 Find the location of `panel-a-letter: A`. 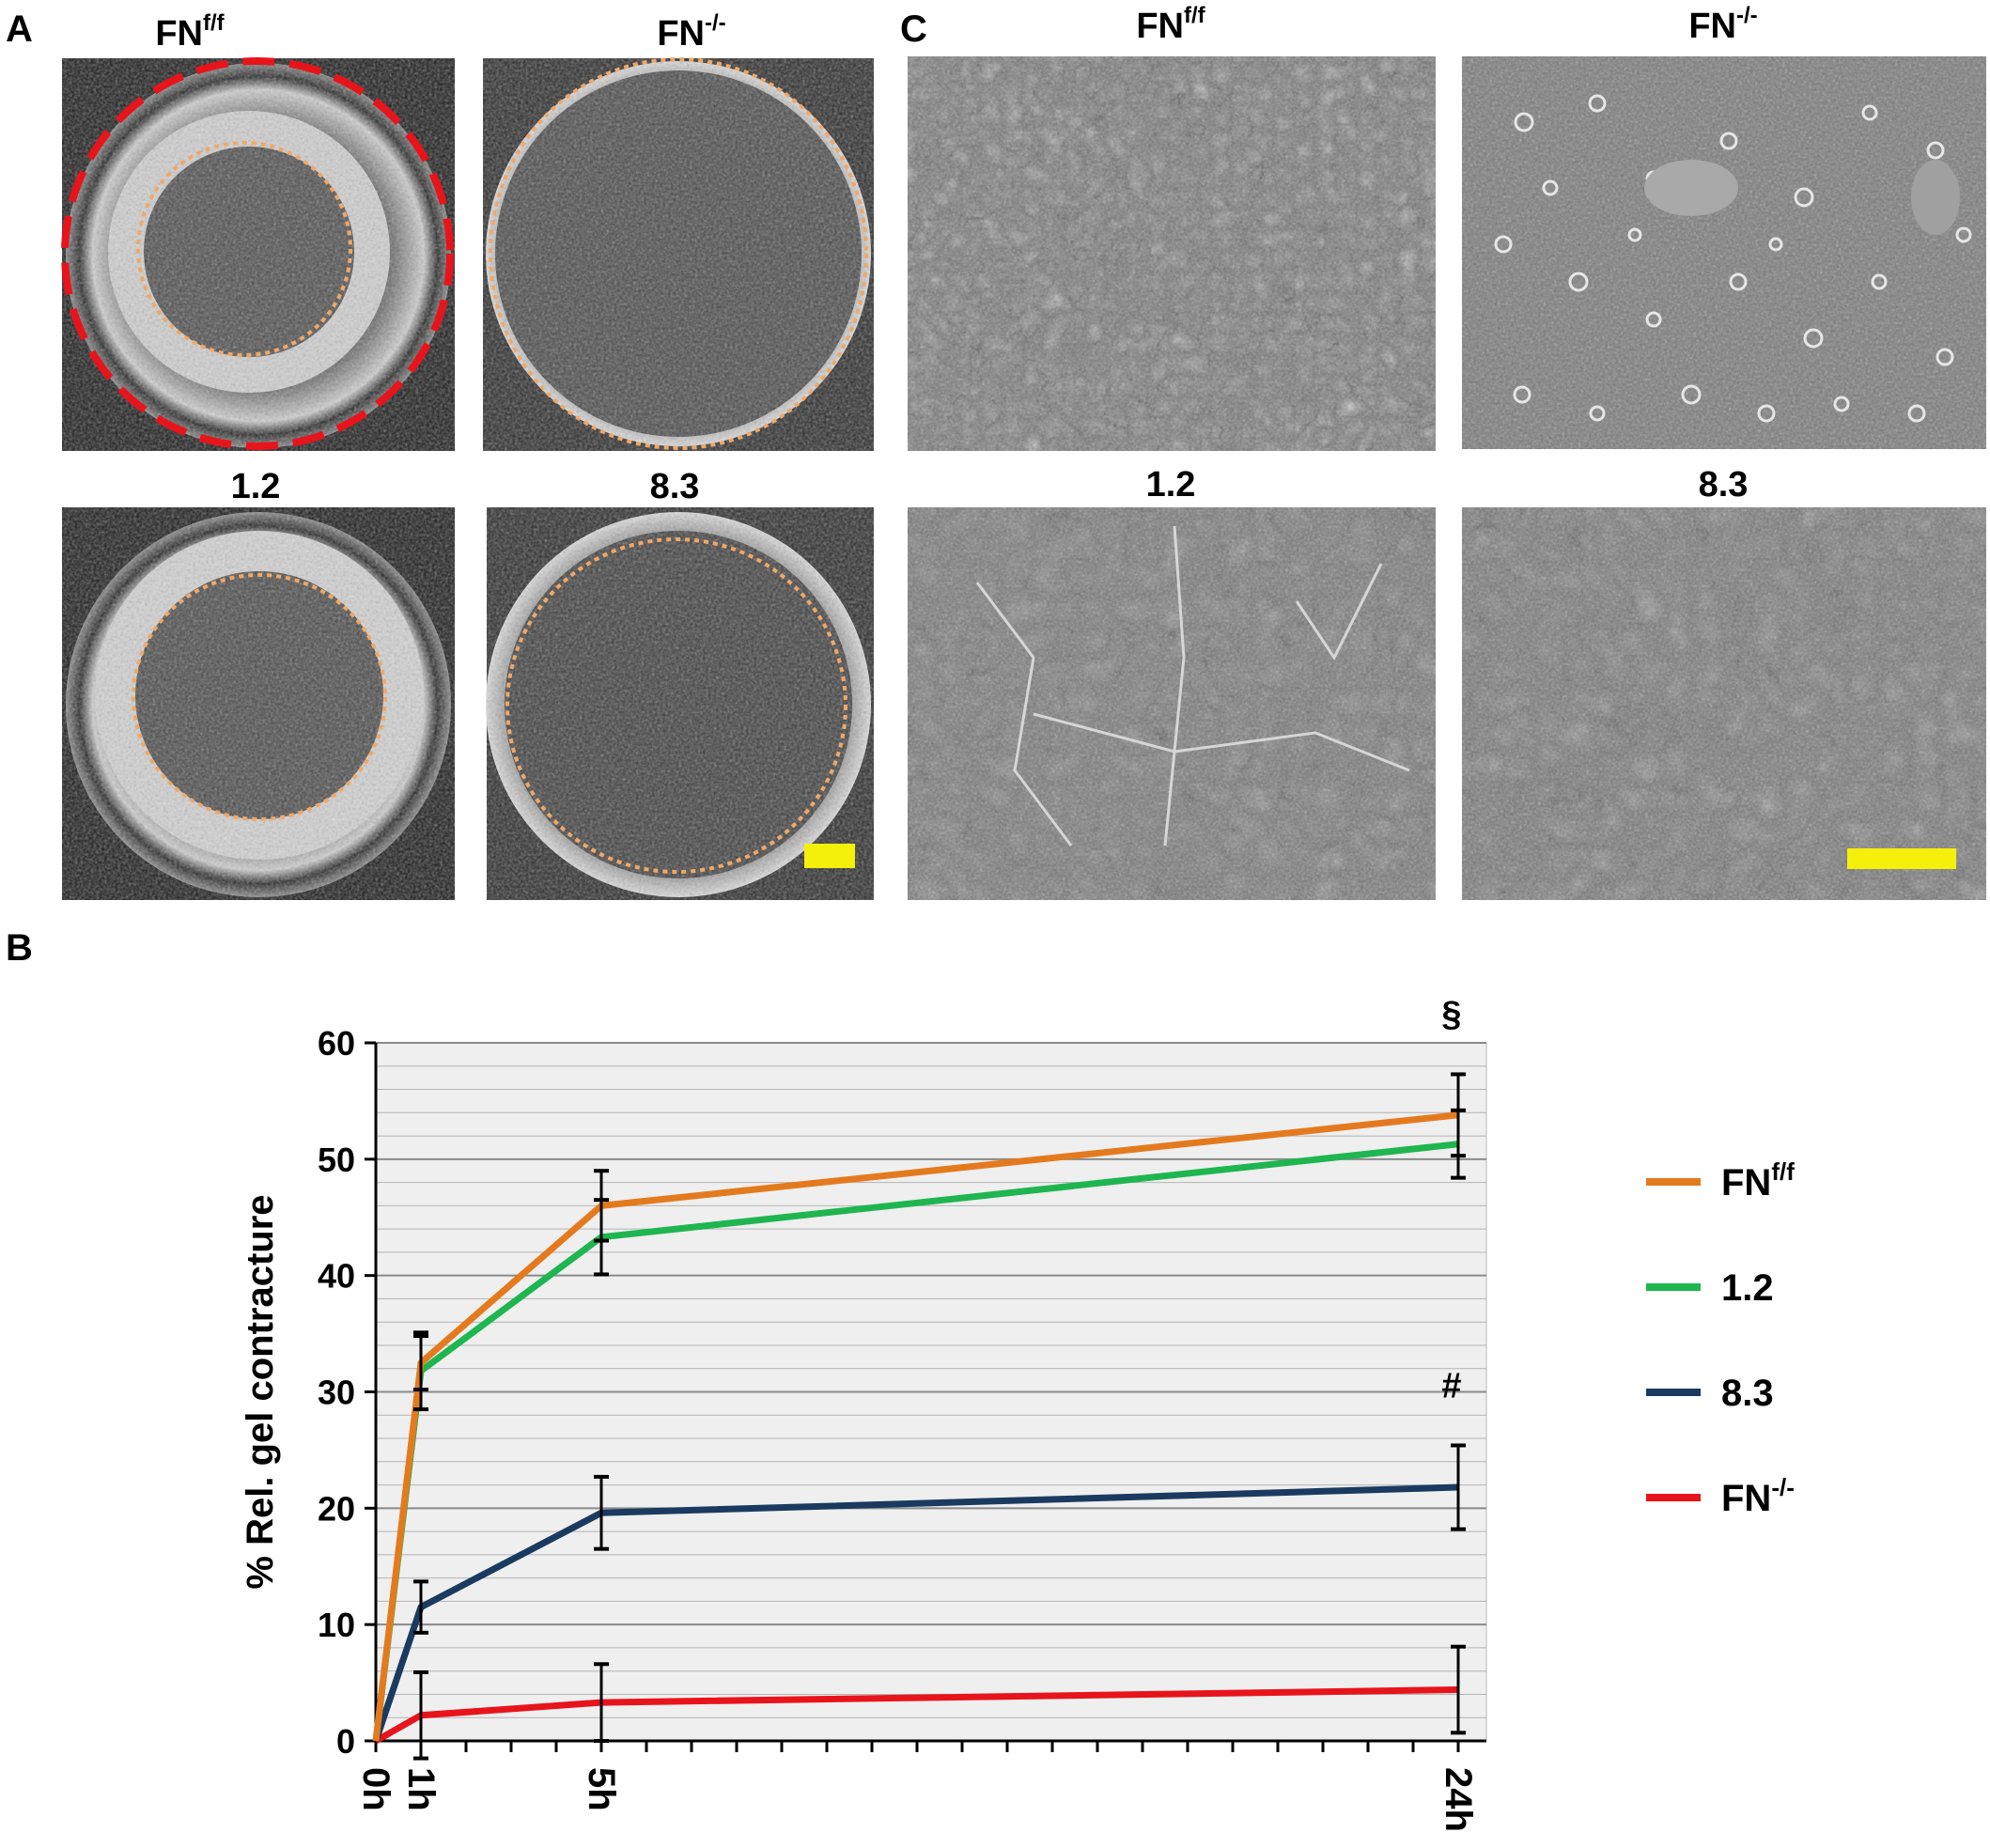

panel-a-letter: A is located at coordinates (19, 29).